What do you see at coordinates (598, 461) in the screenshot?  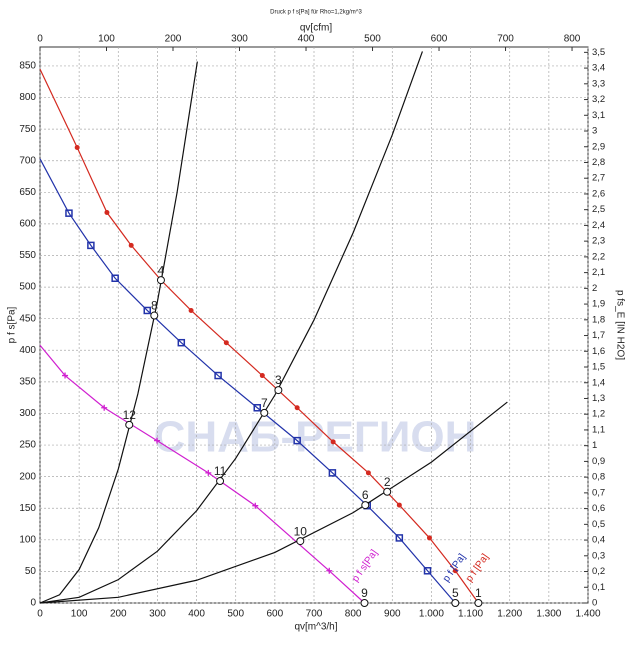 I see `y2-tick-label: 0,9` at bounding box center [598, 461].